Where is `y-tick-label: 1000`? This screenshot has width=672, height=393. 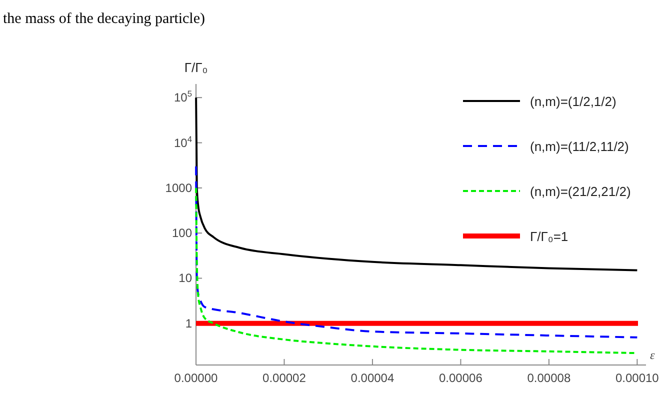
y-tick-label: 1000 is located at coordinates (178, 187).